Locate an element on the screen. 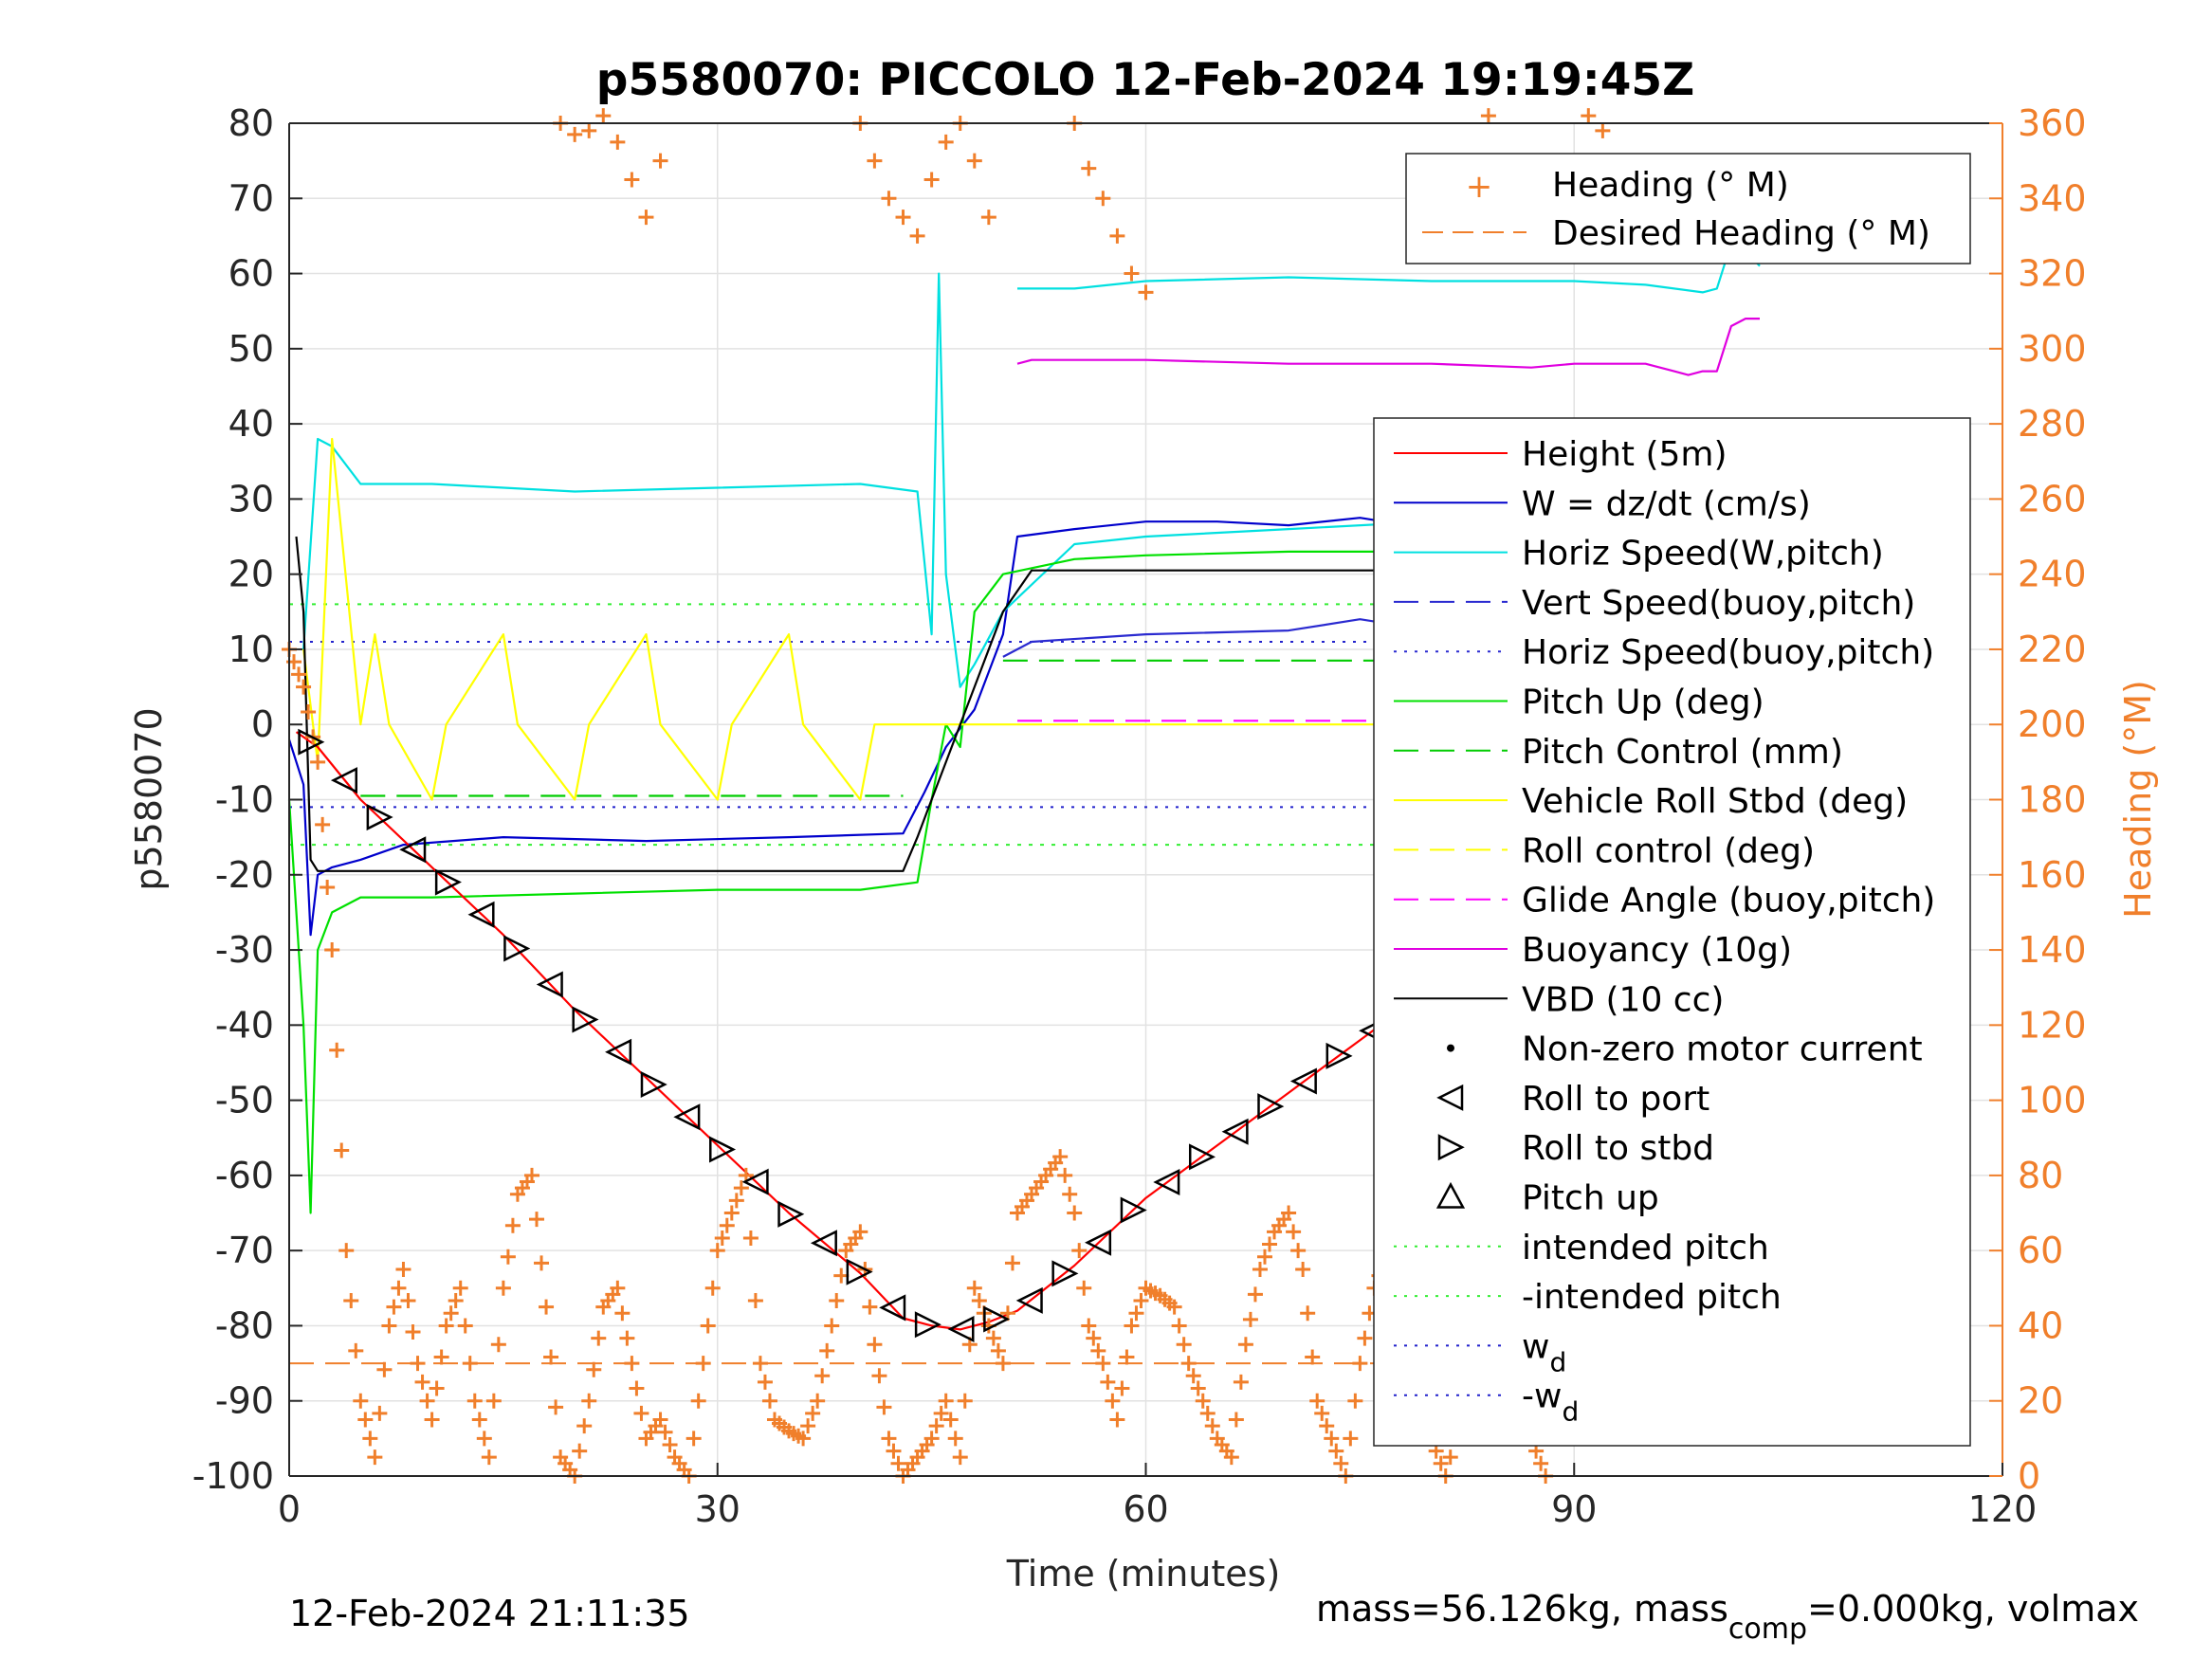  legend-label: Pitch Control (mm) is located at coordinates (1682, 752).